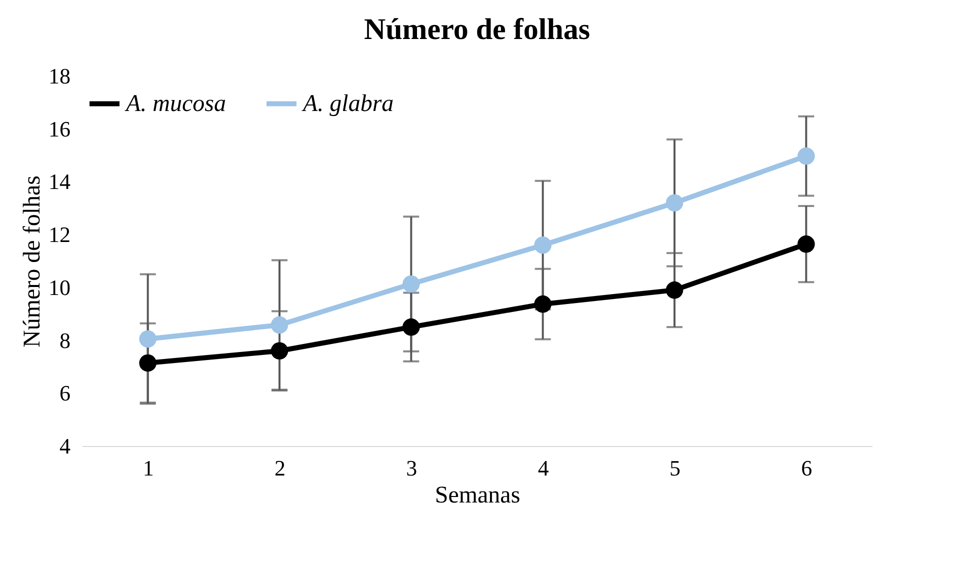 The image size is (962, 583). Describe the element at coordinates (59, 129) in the screenshot. I see `y-tick-label: 16` at that location.